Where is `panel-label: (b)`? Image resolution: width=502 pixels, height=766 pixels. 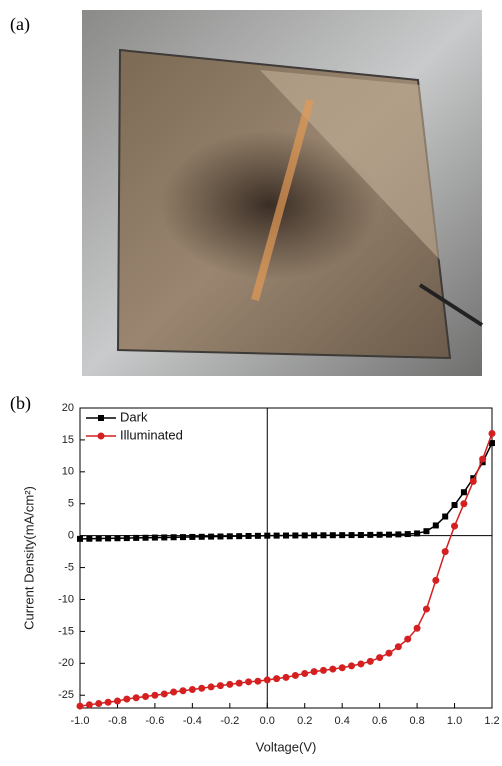 panel-label: (b) is located at coordinates (20, 403).